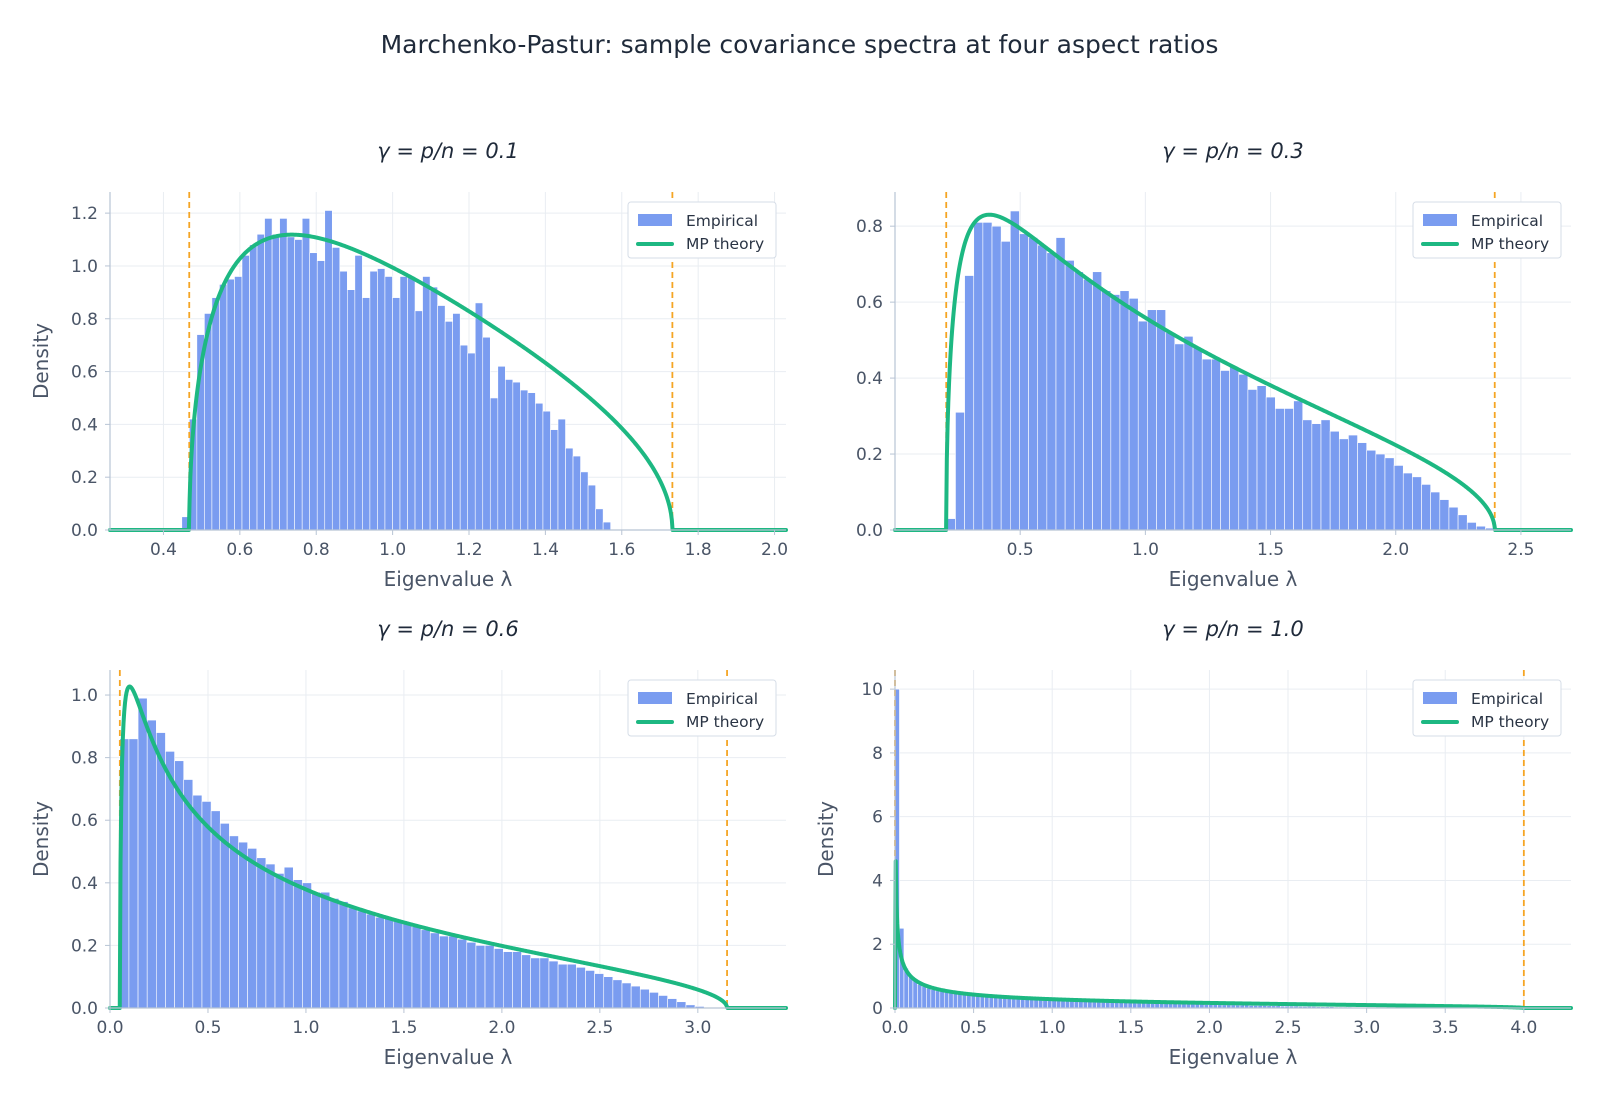 Image resolution: width=1599 pixels, height=1110 pixels. Describe the element at coordinates (447, 629) in the screenshot. I see `panel-title: γ = p/n = 0.6` at that location.